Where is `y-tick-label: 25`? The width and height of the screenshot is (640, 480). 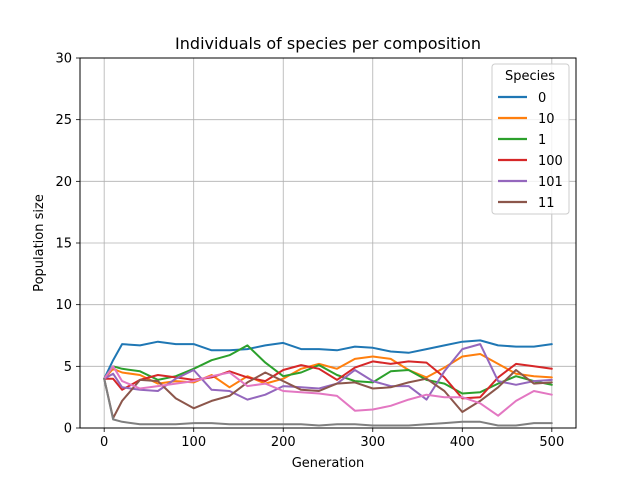
y-tick-label: 25 is located at coordinates (63, 120).